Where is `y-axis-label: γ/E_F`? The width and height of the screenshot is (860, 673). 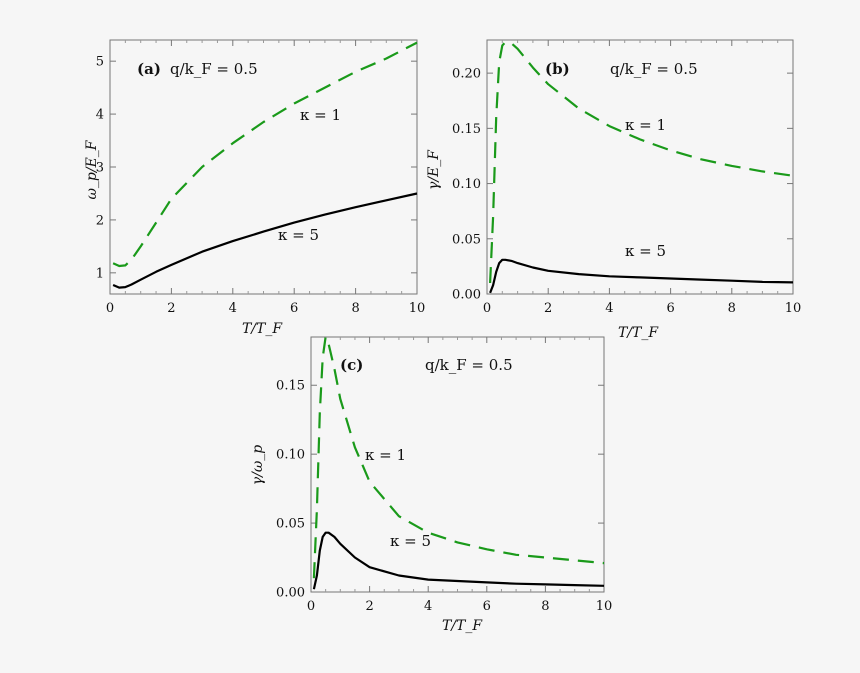 y-axis-label: γ/E_F is located at coordinates (434, 169).